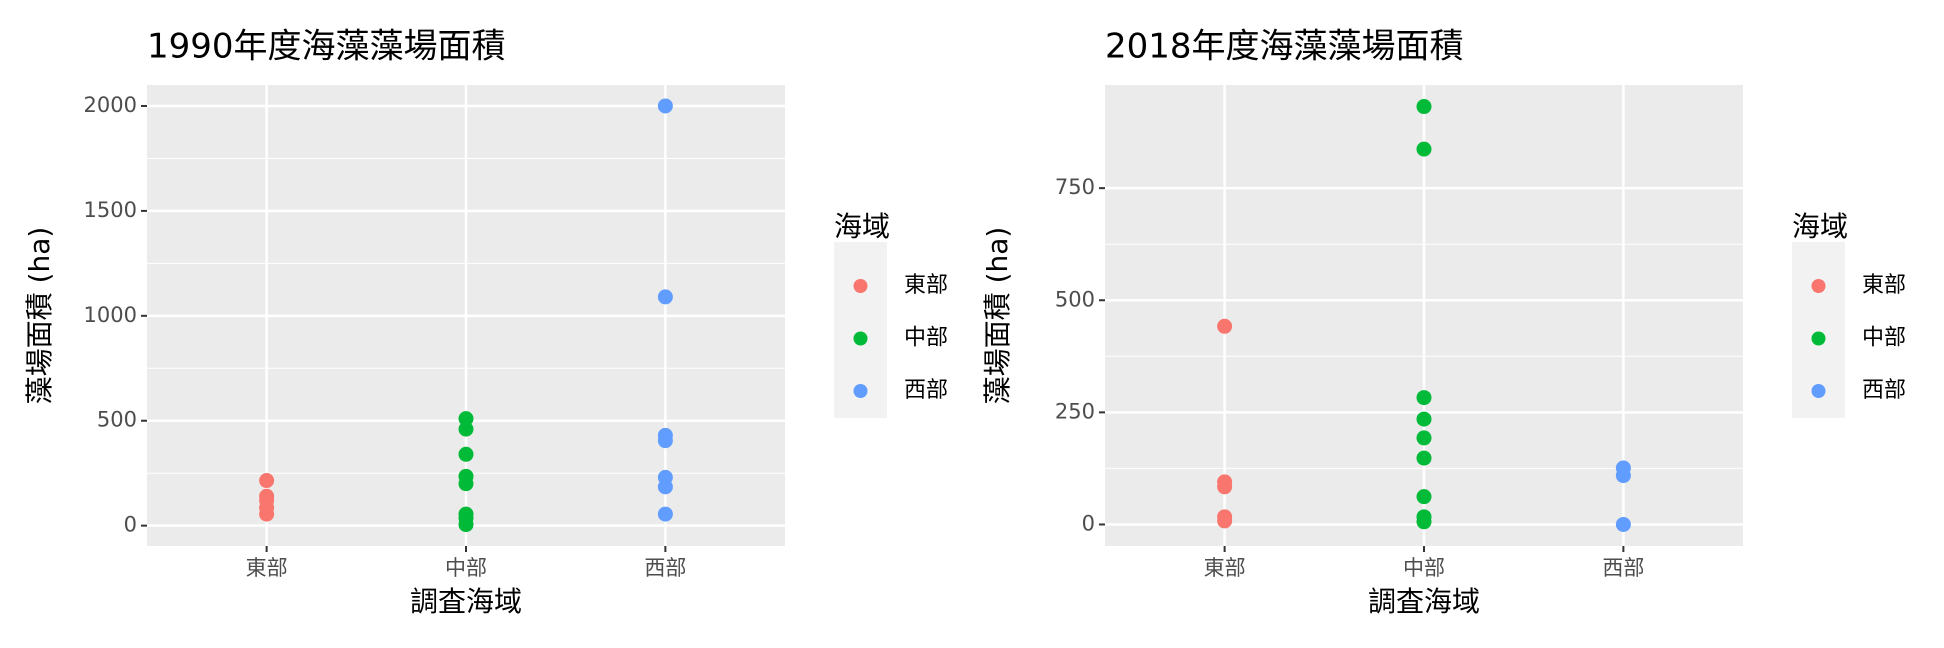  Describe the element at coordinates (110, 210) in the screenshot. I see `y-tick-label: 1500` at that location.